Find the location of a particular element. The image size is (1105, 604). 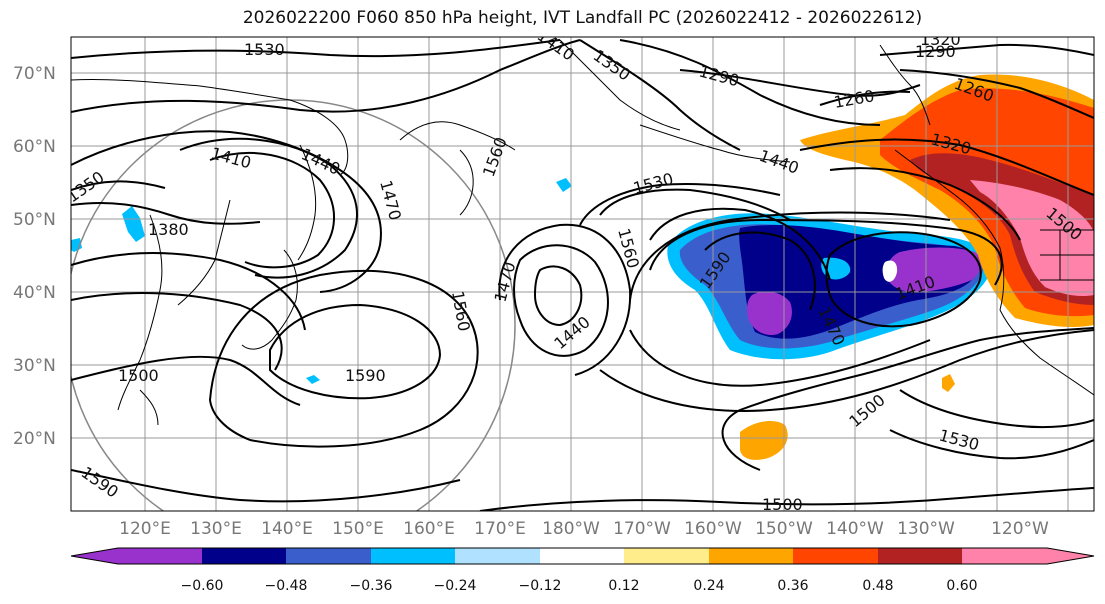

lon-label: 160°E is located at coordinates (429, 529).